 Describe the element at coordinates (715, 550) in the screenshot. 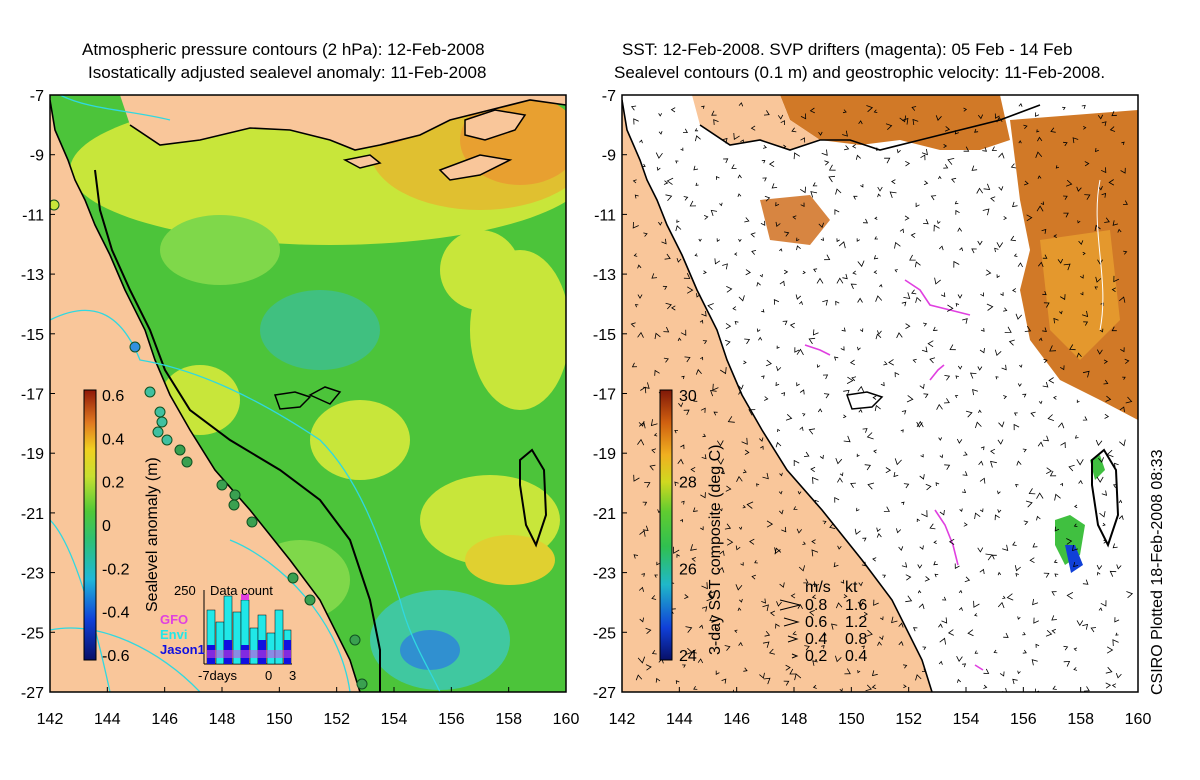

I see `right-colorbar-label: 3-day SST composite (deg C)` at that location.